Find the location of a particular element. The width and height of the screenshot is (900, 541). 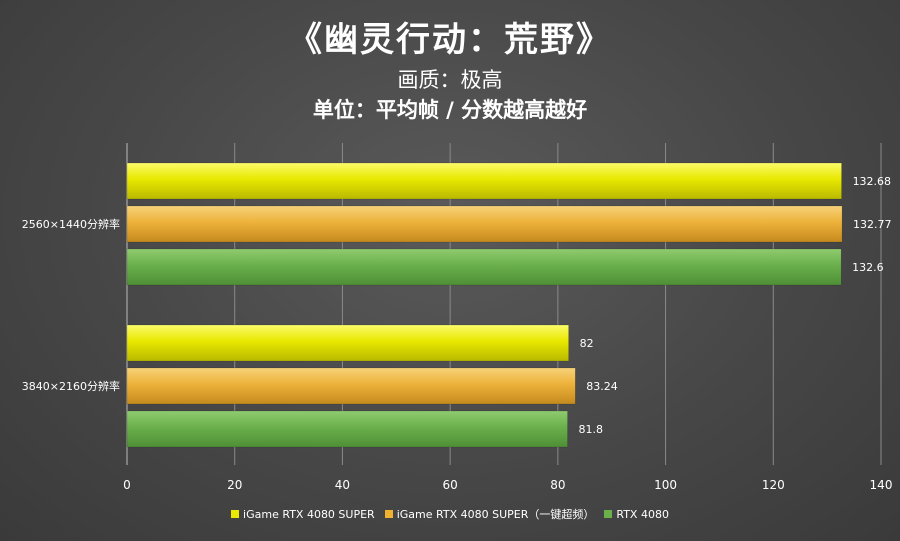

bar-value-label: 81.8 is located at coordinates (591, 429).